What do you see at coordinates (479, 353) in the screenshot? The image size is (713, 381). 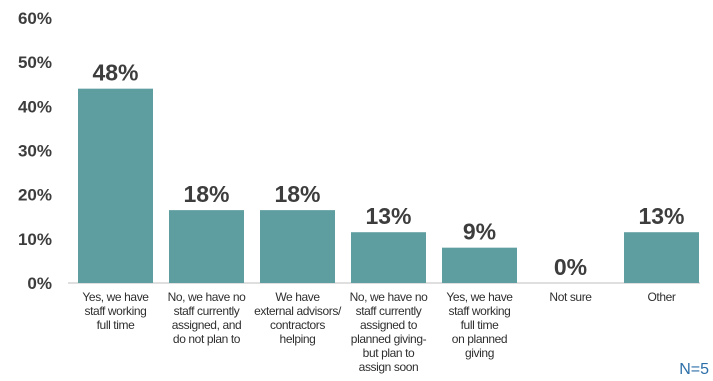 I see `x-category-label-line: giving` at bounding box center [479, 353].